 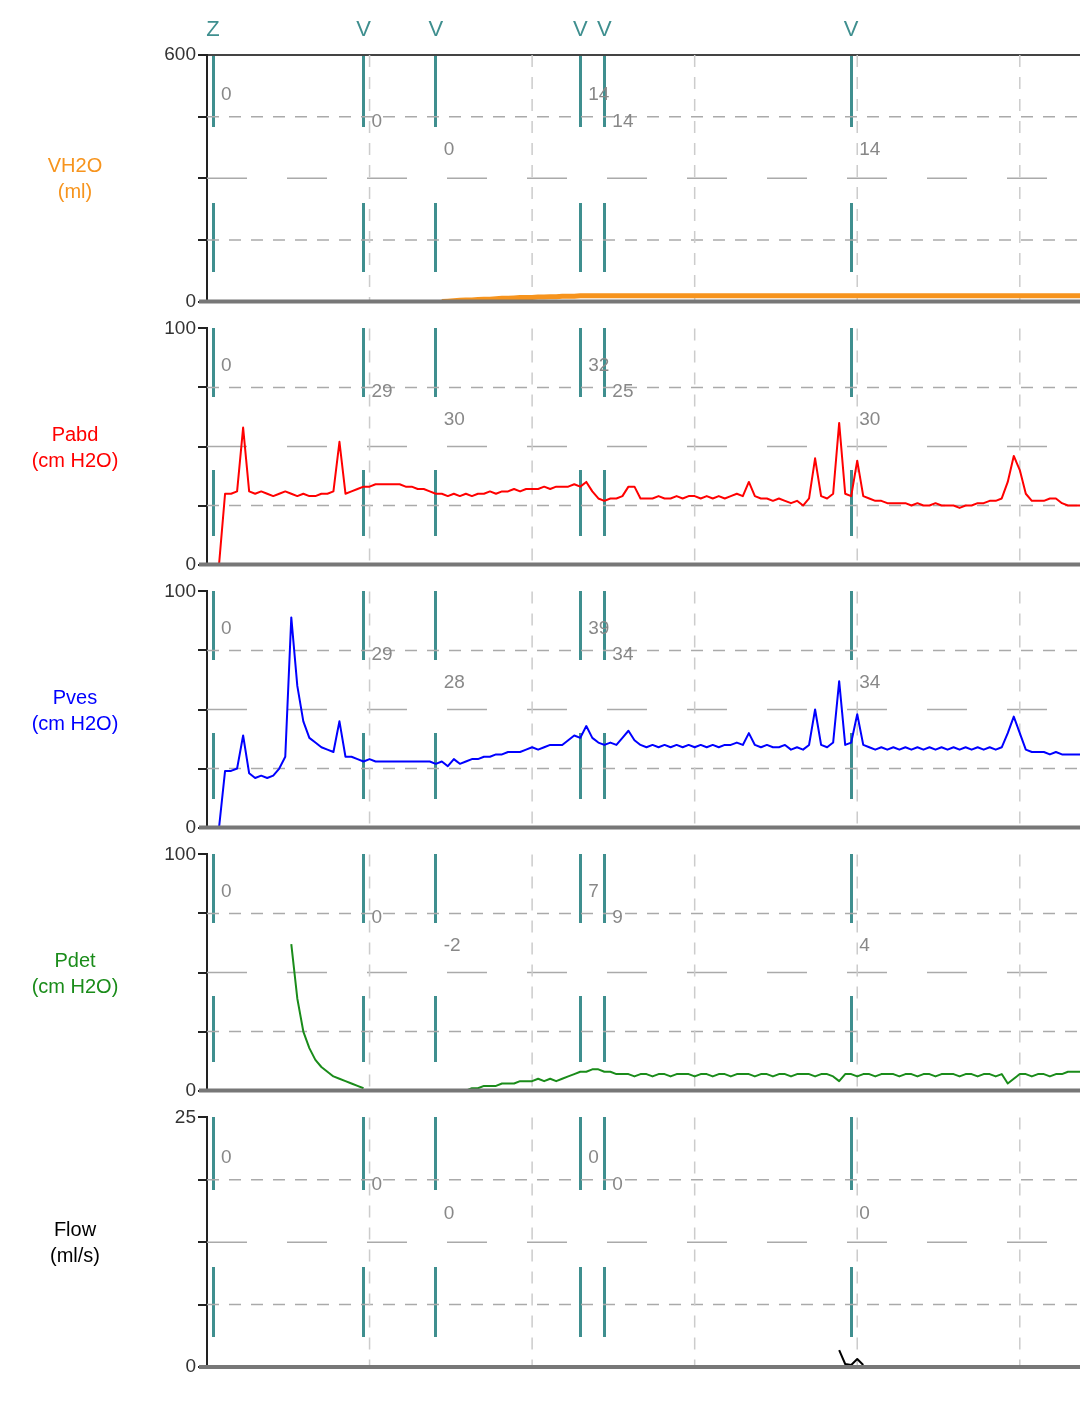 I want to click on y-axis-title: VH2O (ml), so click(x=75, y=179).